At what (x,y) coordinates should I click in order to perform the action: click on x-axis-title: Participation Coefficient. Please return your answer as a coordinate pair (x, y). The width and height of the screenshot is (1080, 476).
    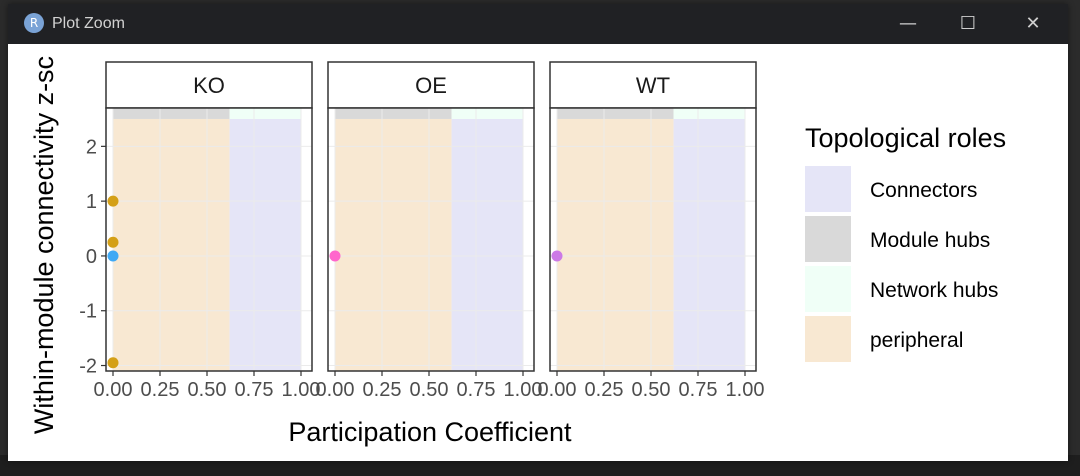
    Looking at the image, I should click on (430, 432).